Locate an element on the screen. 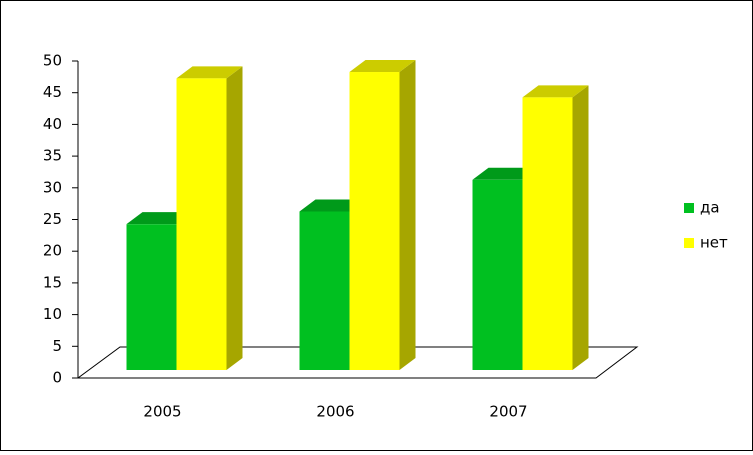  x-tick-label: 2005 is located at coordinates (162, 412).